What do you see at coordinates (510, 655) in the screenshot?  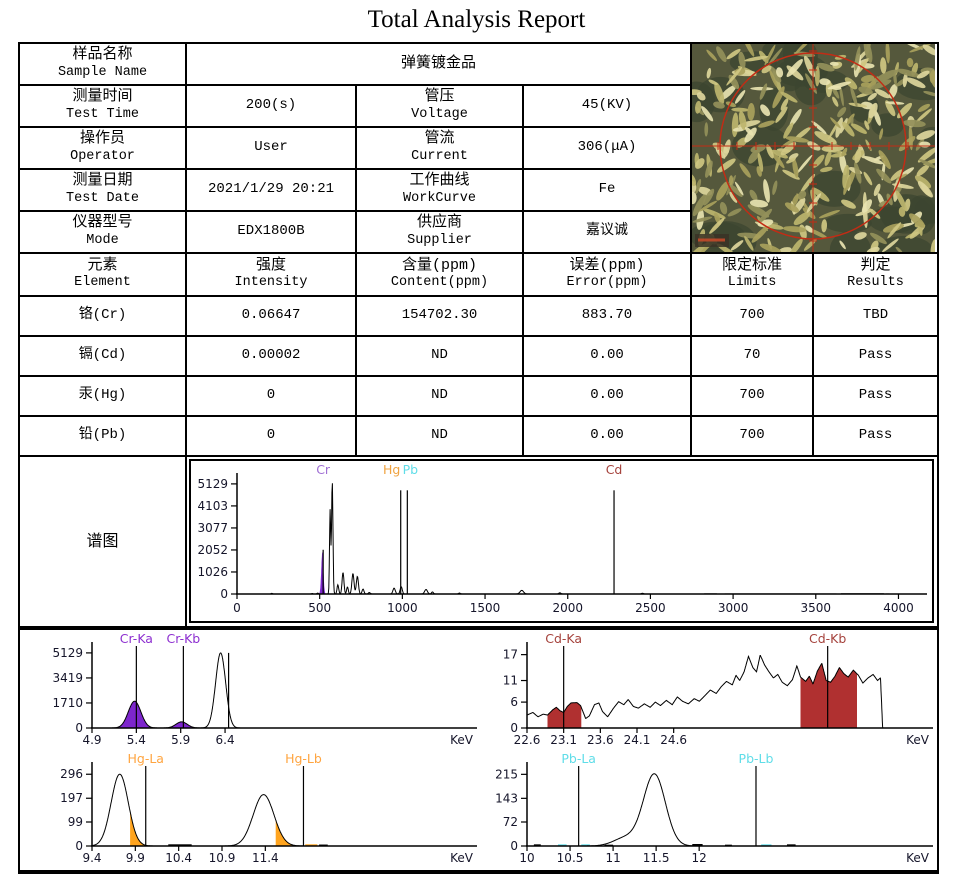 I see `svg-text: 17` at bounding box center [510, 655].